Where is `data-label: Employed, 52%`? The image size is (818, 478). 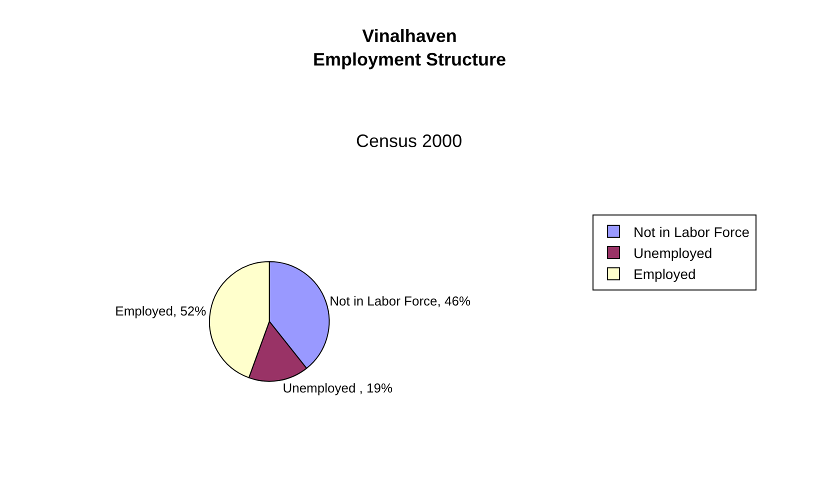
data-label: Employed, 52% is located at coordinates (161, 310).